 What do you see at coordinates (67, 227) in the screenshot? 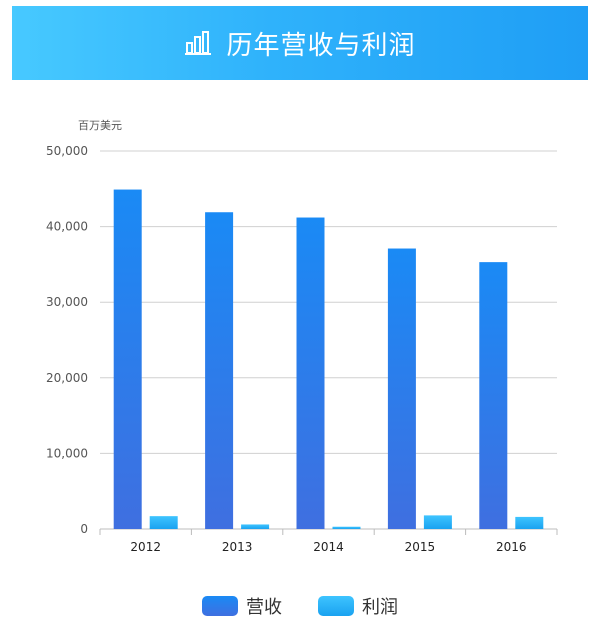
I see `y-tick-label: 40,000` at bounding box center [67, 227].